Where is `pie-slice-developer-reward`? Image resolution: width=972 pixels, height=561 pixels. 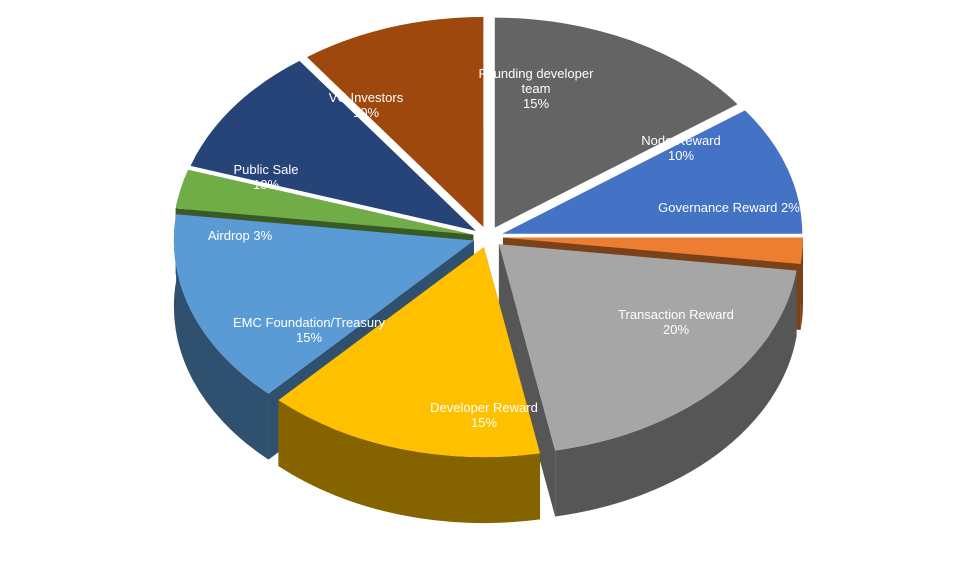
pie-slice-developer-reward is located at coordinates (409, 352).